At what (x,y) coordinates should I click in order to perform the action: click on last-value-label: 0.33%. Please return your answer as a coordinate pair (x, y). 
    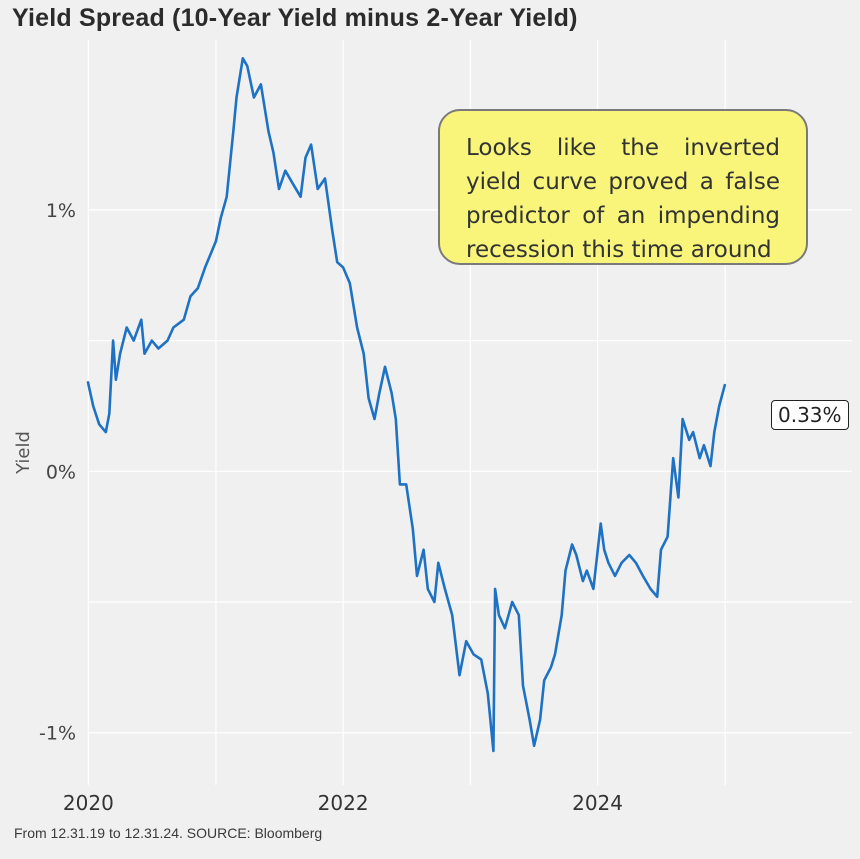
    Looking at the image, I should click on (810, 415).